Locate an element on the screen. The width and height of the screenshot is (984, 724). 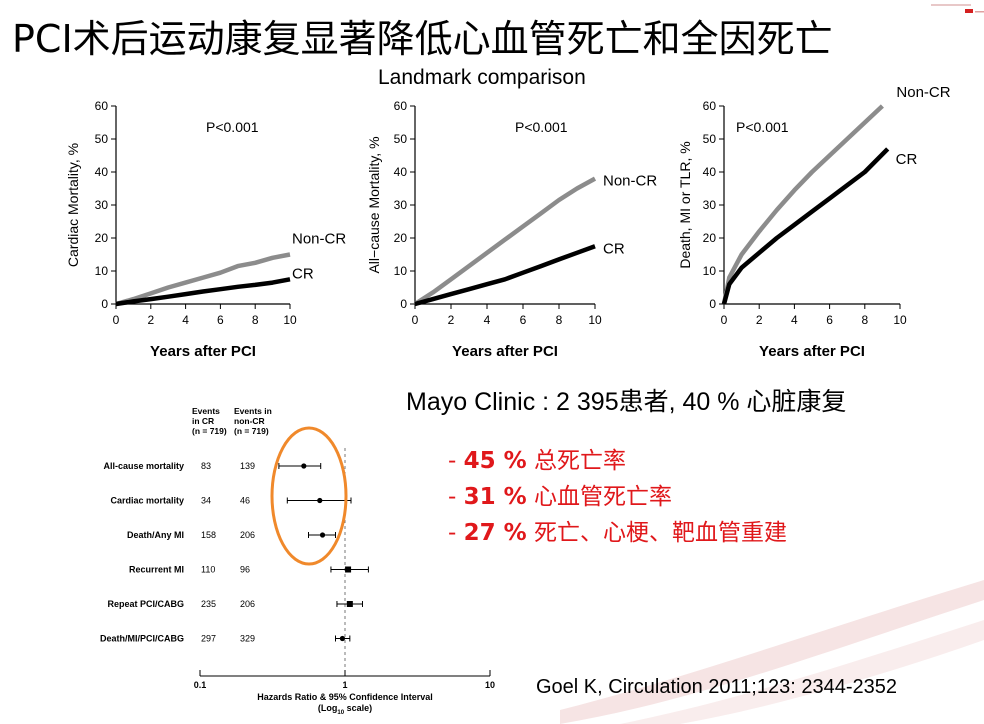
noncr-column-header: (n = 719) is located at coordinates (251, 431).